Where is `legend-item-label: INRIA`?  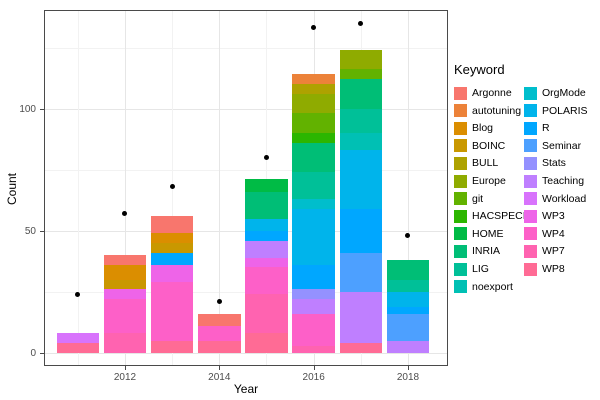 legend-item-label: INRIA is located at coordinates (486, 251).